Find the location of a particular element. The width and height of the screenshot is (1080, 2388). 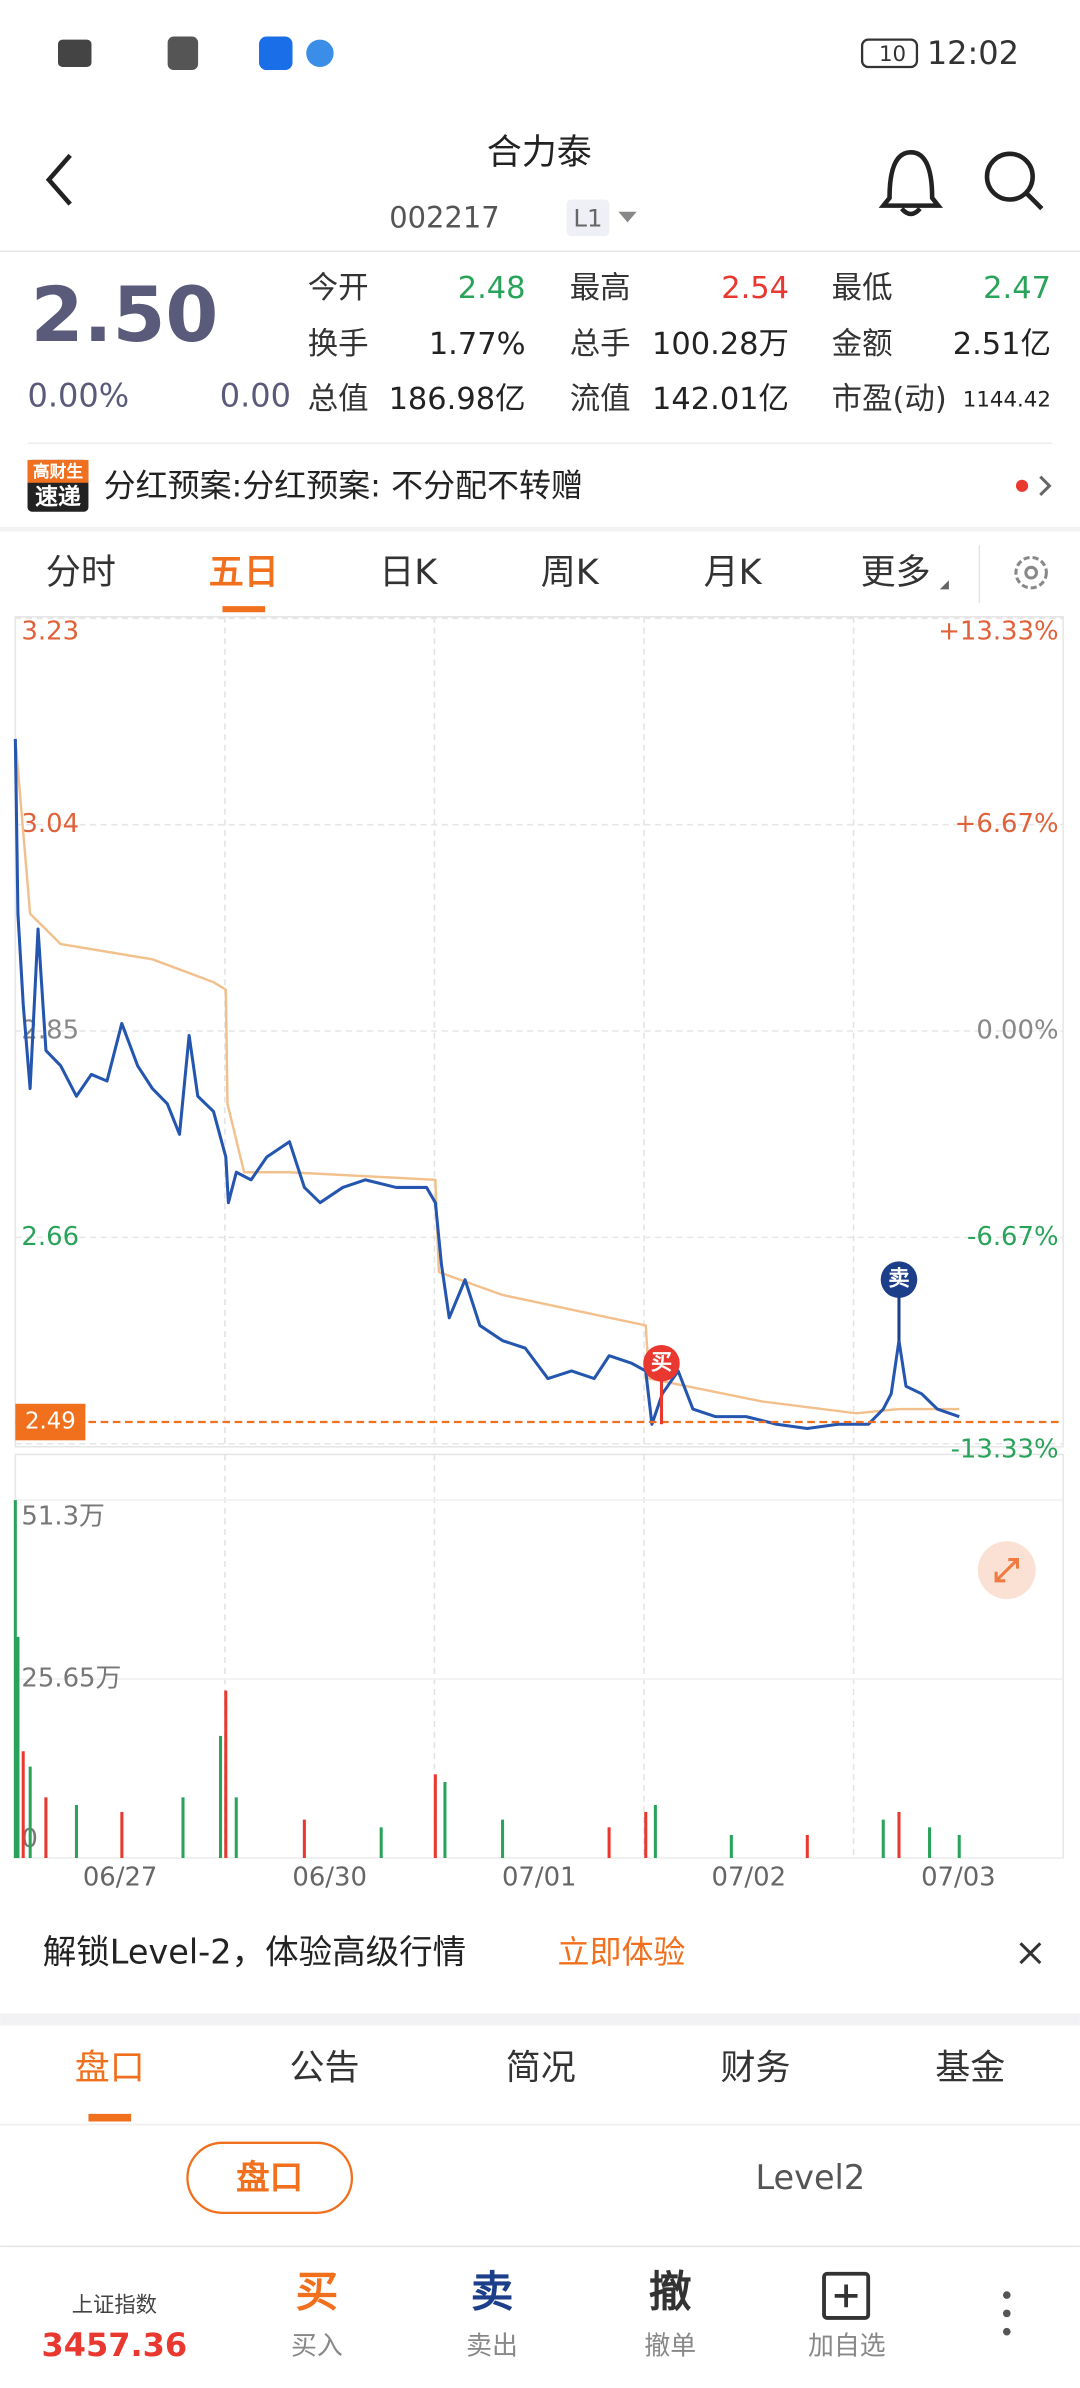

detail-tab: 基金 is located at coordinates (970, 2068).